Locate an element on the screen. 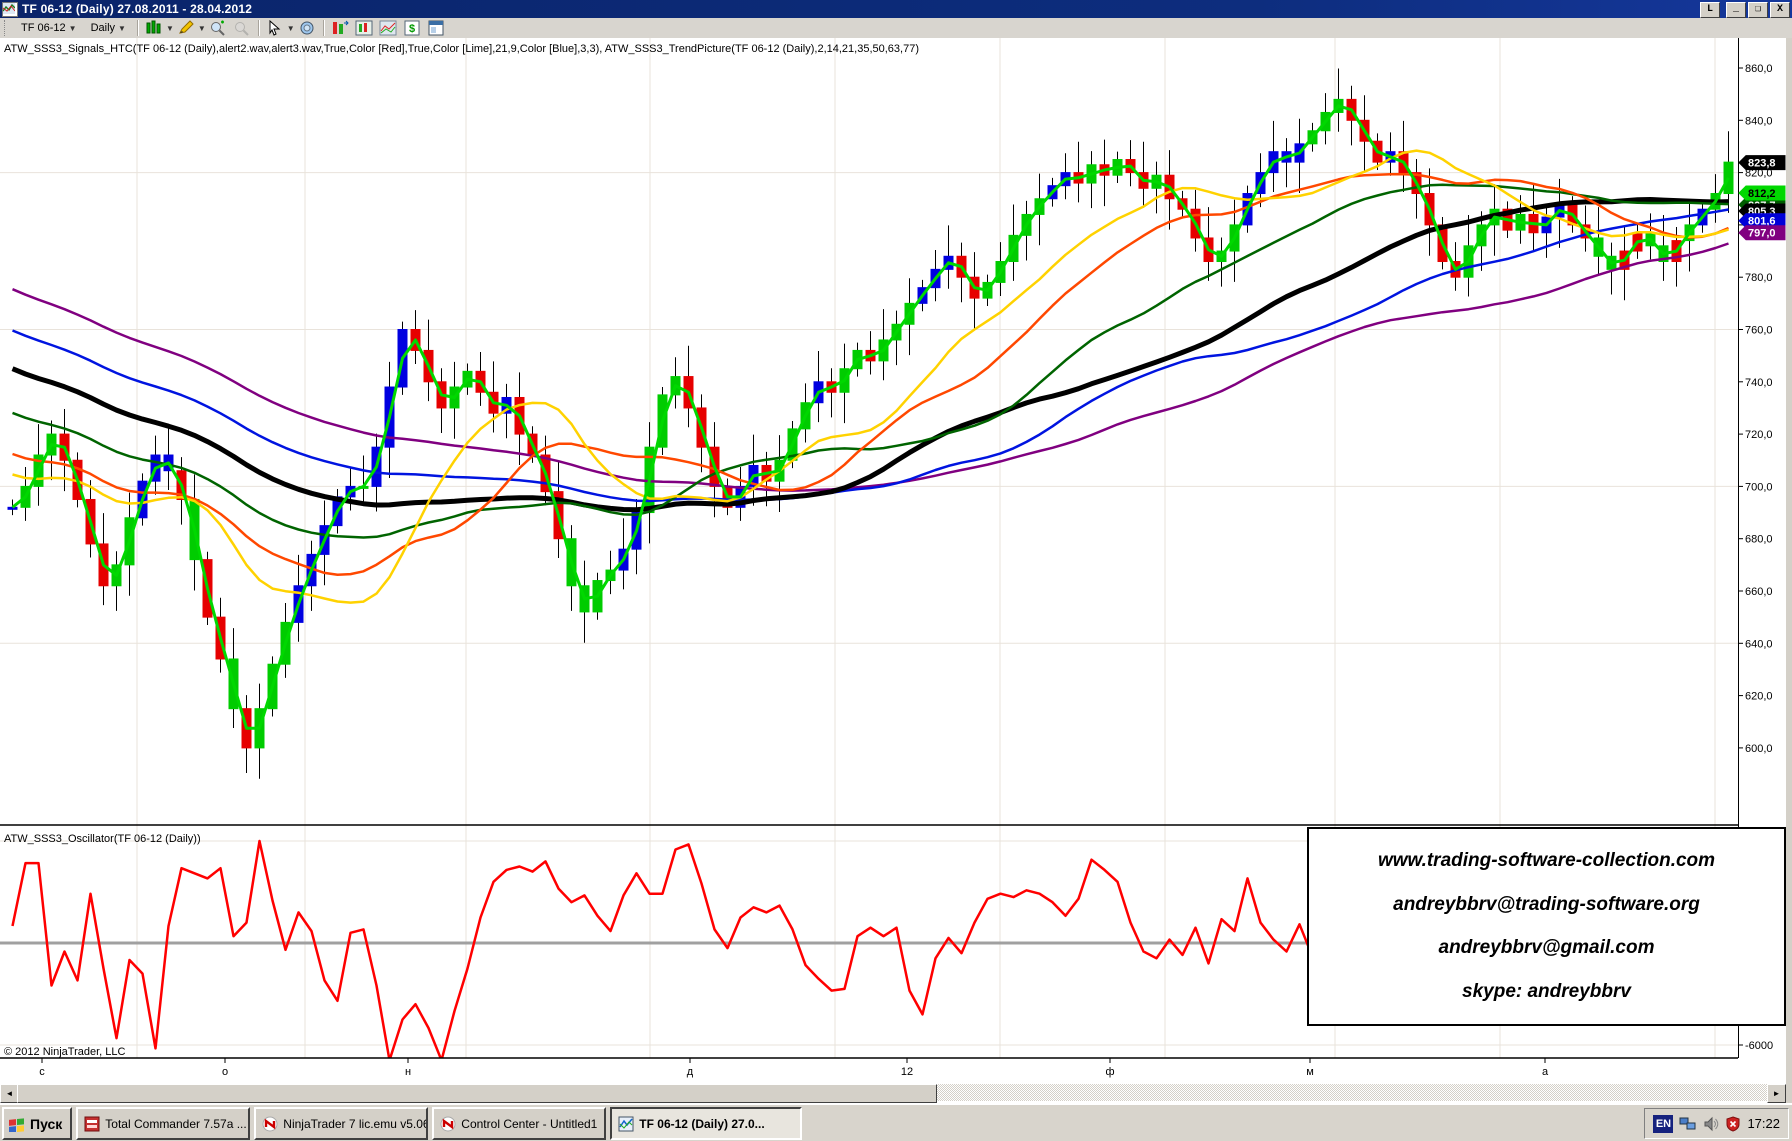  zoom-out-button is located at coordinates (242, 28).